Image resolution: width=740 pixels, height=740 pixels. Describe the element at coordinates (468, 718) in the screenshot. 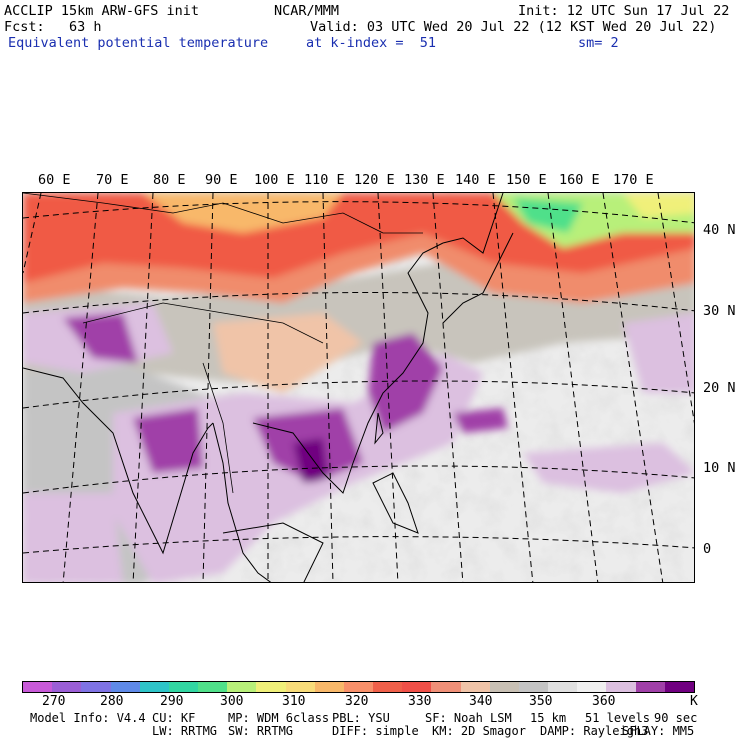

I see `model-info-item: SF: Noah LSM` at that location.